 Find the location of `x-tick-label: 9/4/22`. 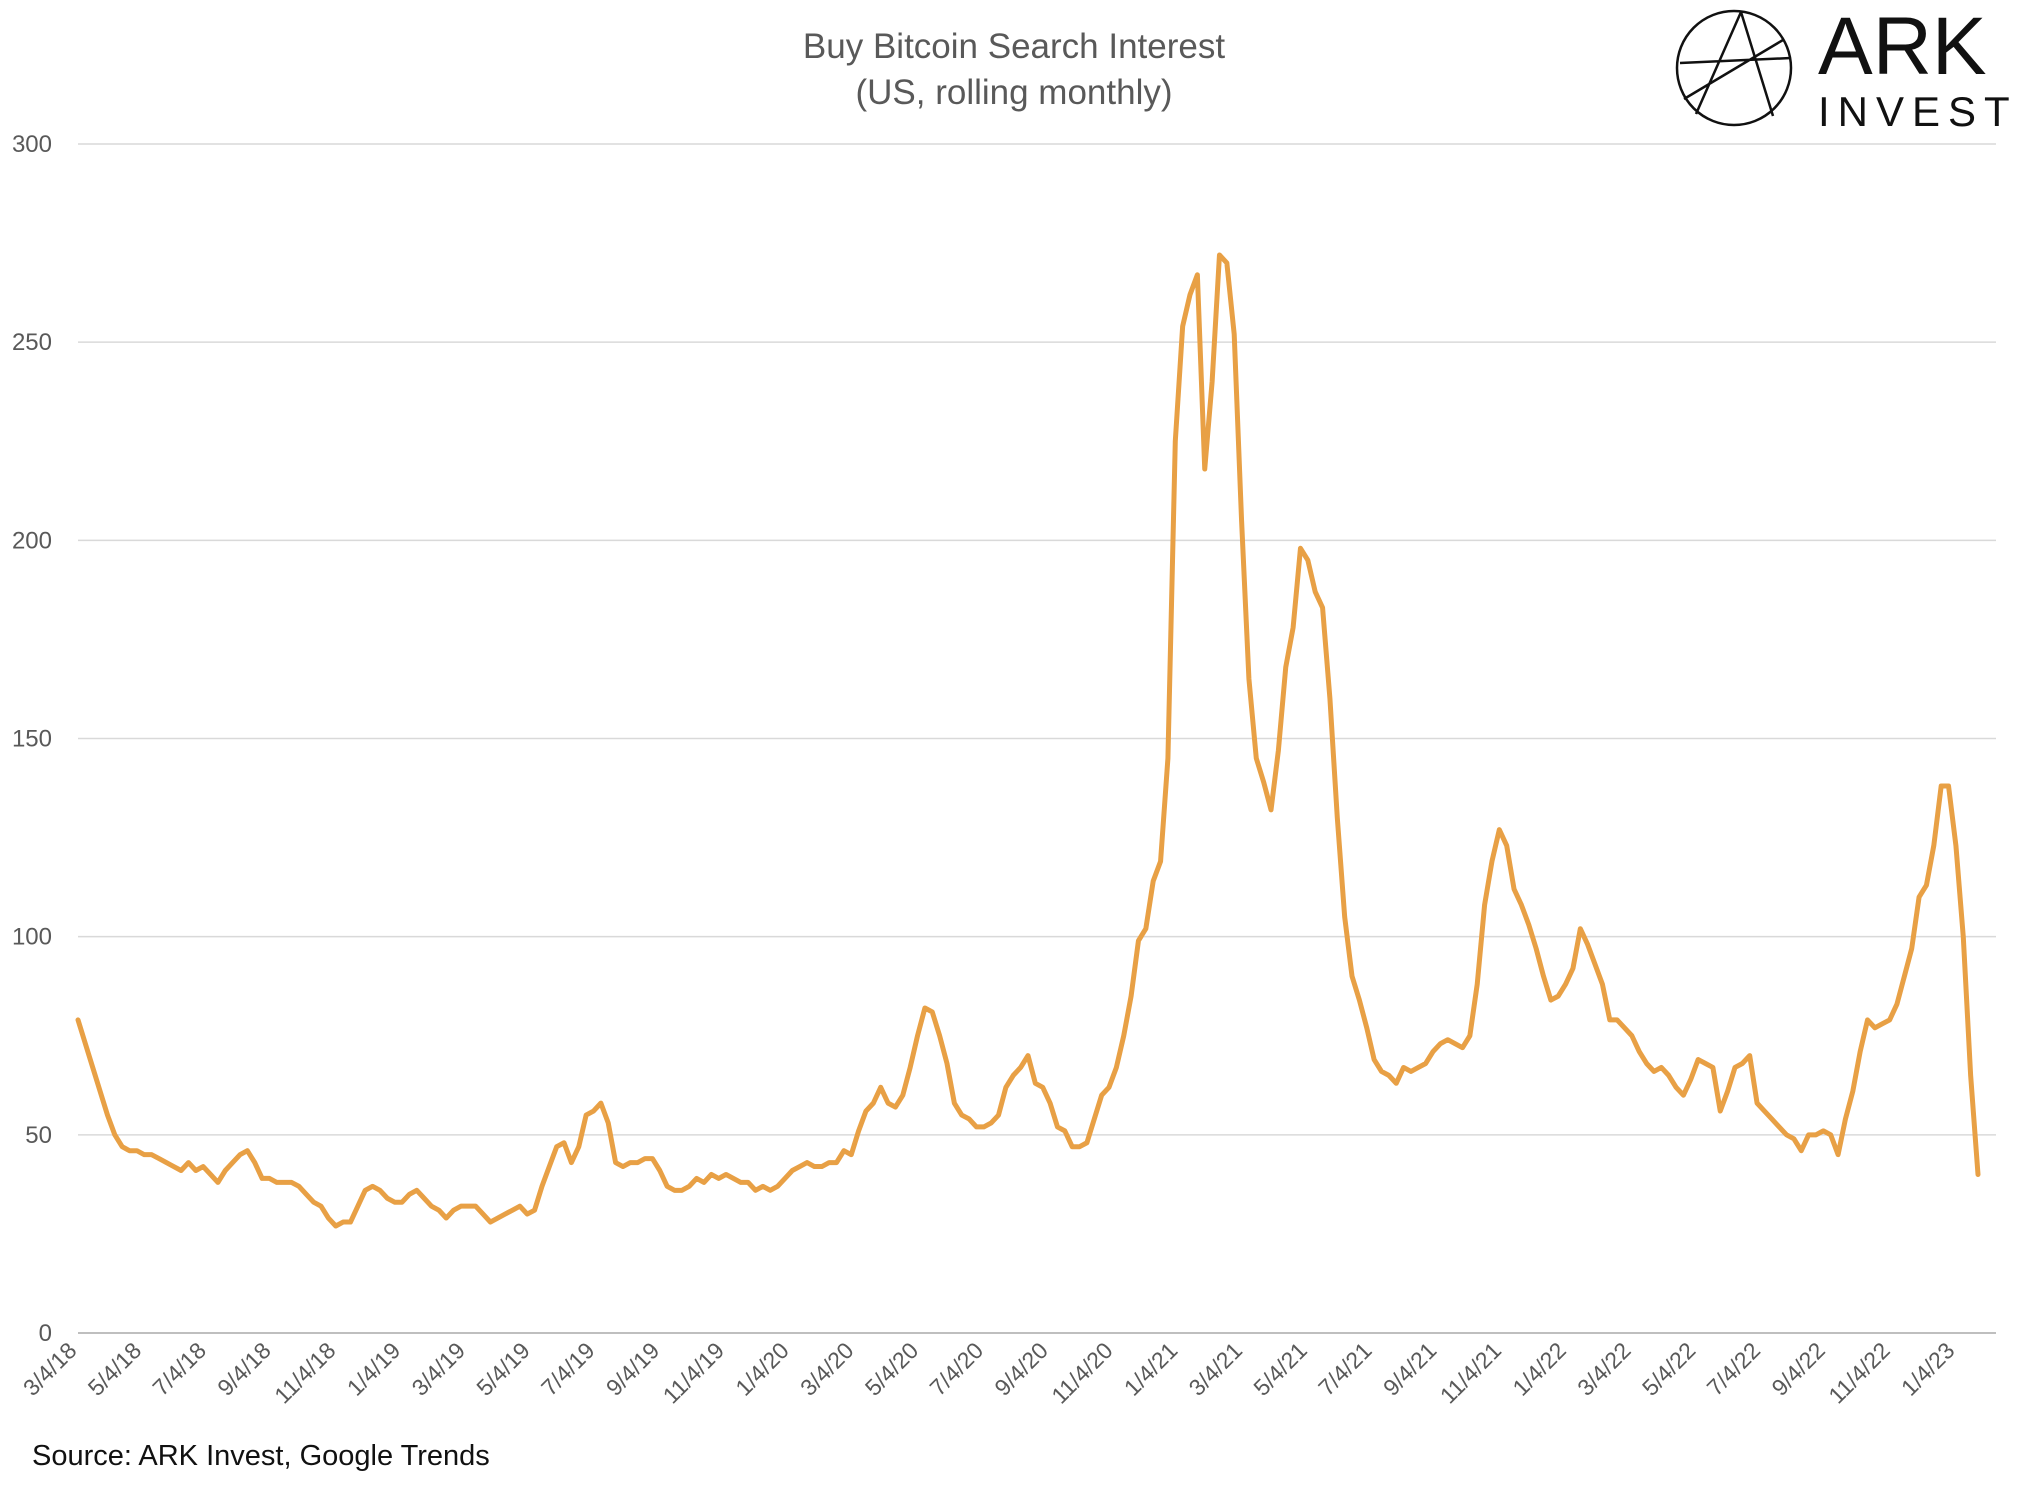

x-tick-label: 9/4/22 is located at coordinates (1798, 1369).